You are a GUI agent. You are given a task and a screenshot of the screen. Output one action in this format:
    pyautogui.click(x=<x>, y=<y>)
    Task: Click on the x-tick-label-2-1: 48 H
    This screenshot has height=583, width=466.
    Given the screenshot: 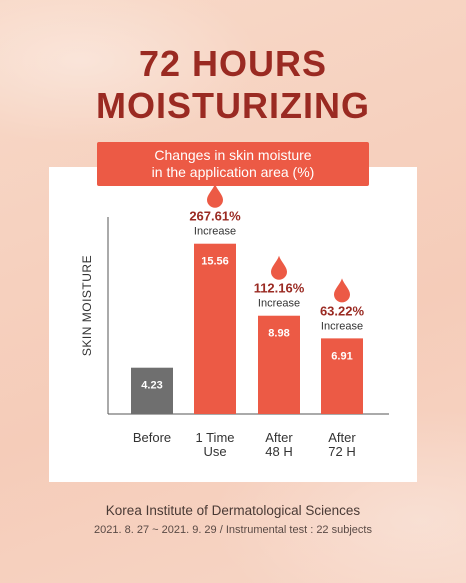 What is the action you would take?
    pyautogui.click(x=278, y=451)
    